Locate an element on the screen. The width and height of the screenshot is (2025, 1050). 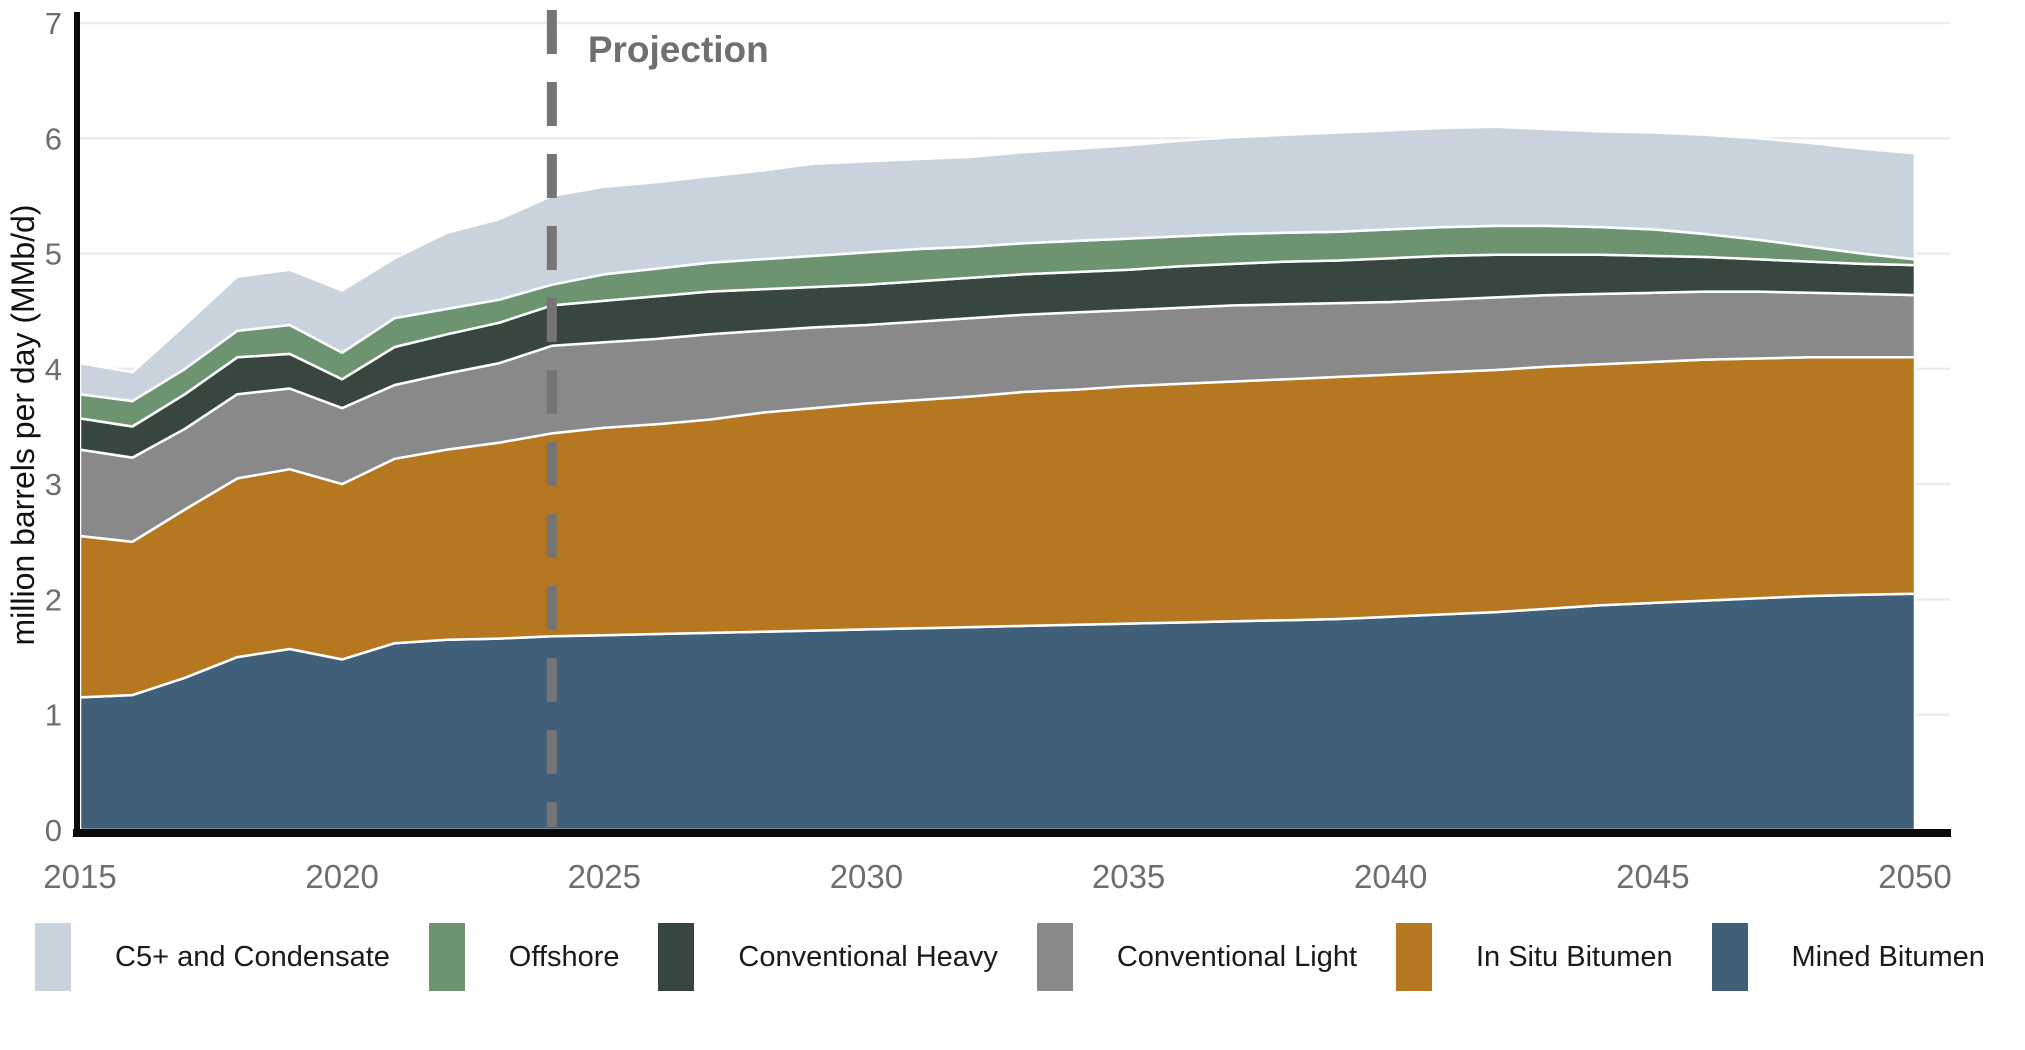
y-tick-label: 1 is located at coordinates (53, 715).